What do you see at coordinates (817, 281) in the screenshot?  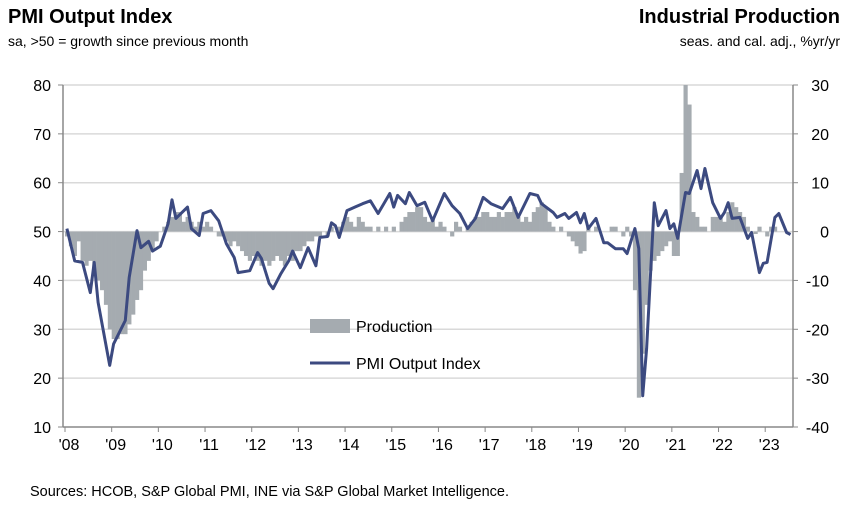 I see `right-tick-label: -10` at bounding box center [817, 281].